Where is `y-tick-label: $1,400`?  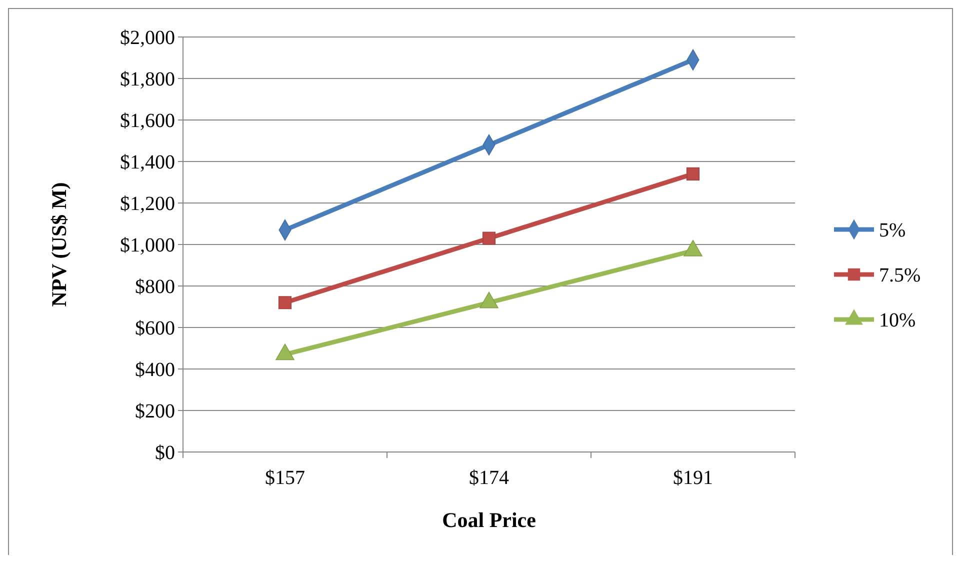
y-tick-label: $1,400 is located at coordinates (147, 163).